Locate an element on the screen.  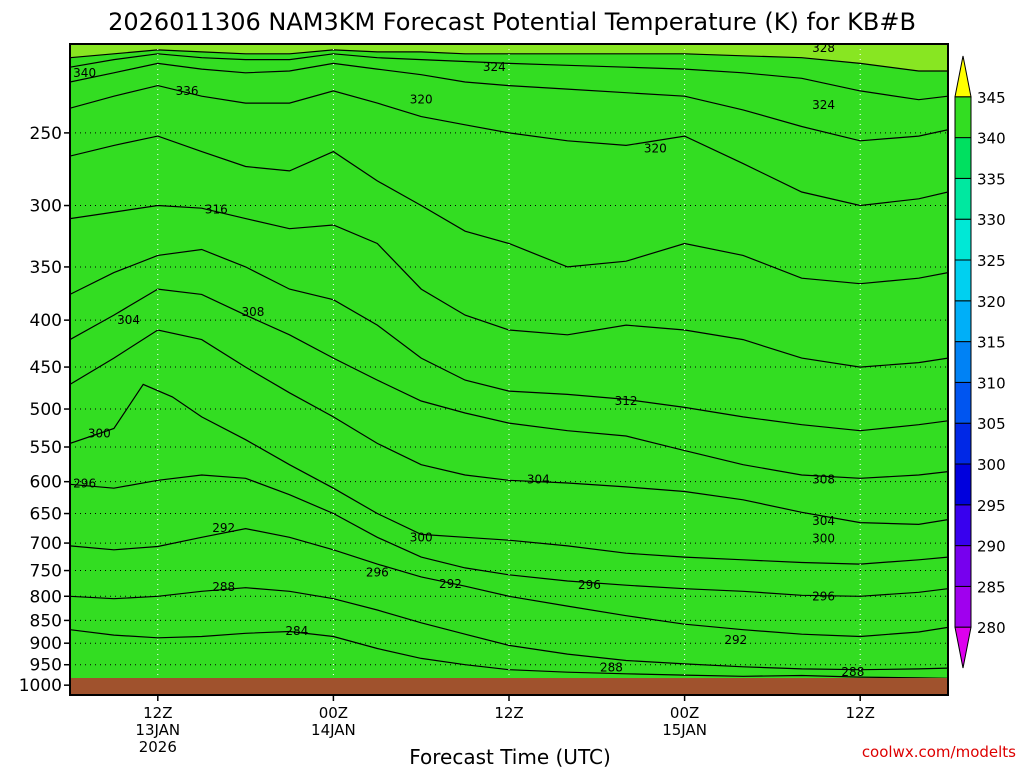
contour-label: 340 is located at coordinates (84, 73).